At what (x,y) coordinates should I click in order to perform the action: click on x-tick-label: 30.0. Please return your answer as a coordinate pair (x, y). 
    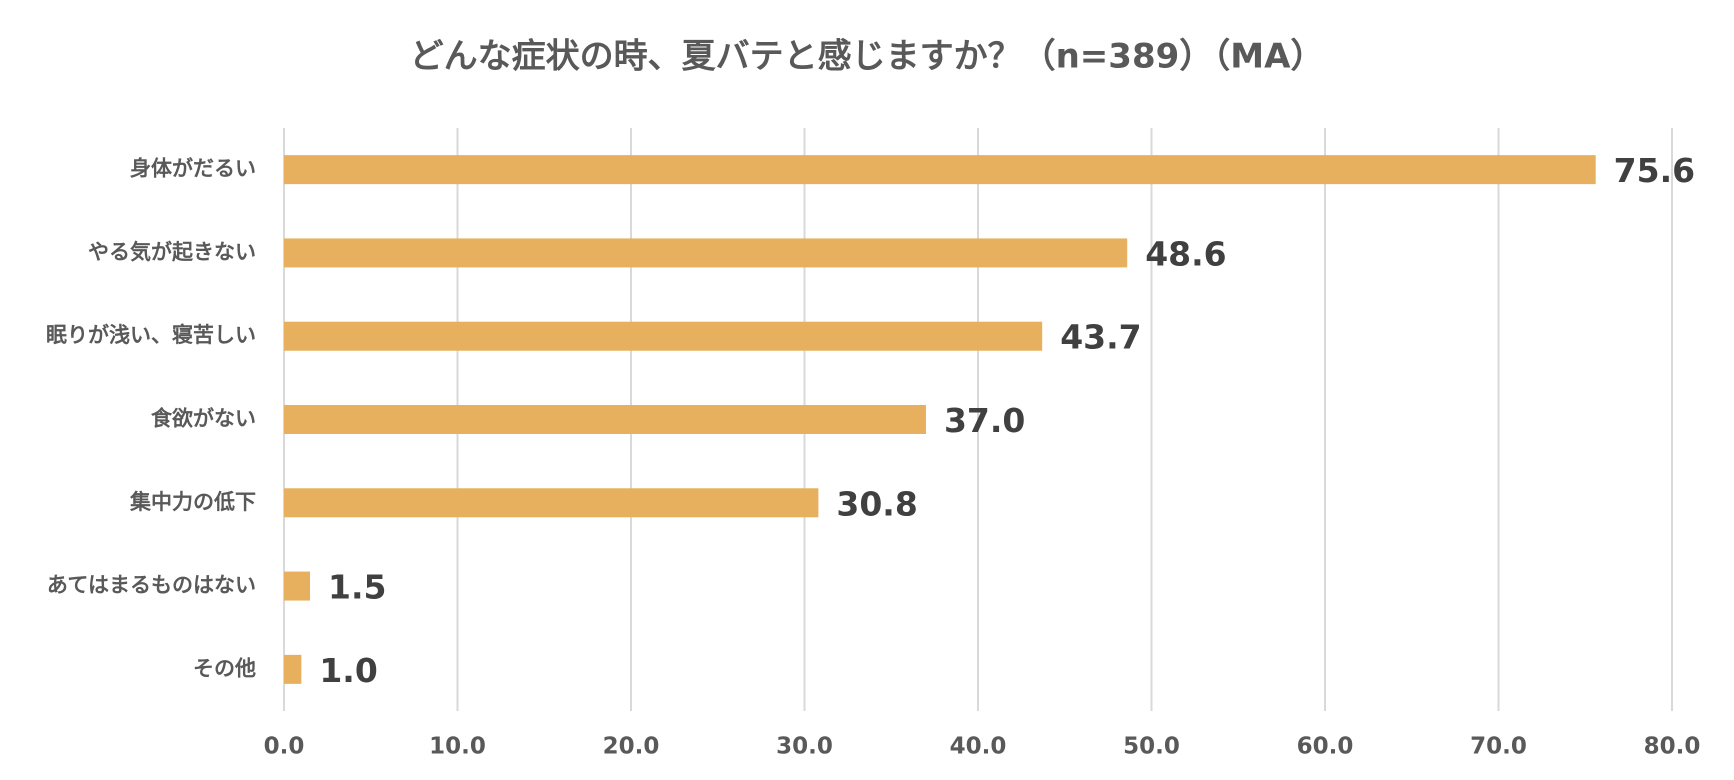
    Looking at the image, I should click on (804, 747).